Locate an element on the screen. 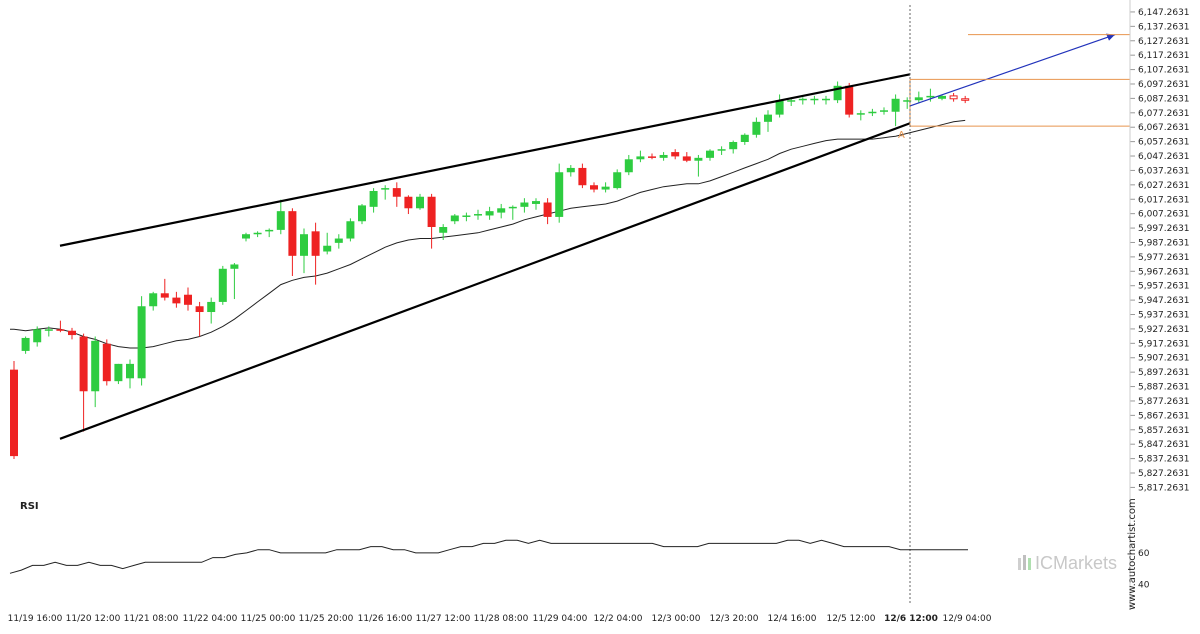  price-tick-label: 5,837.2631 is located at coordinates (1164, 460).